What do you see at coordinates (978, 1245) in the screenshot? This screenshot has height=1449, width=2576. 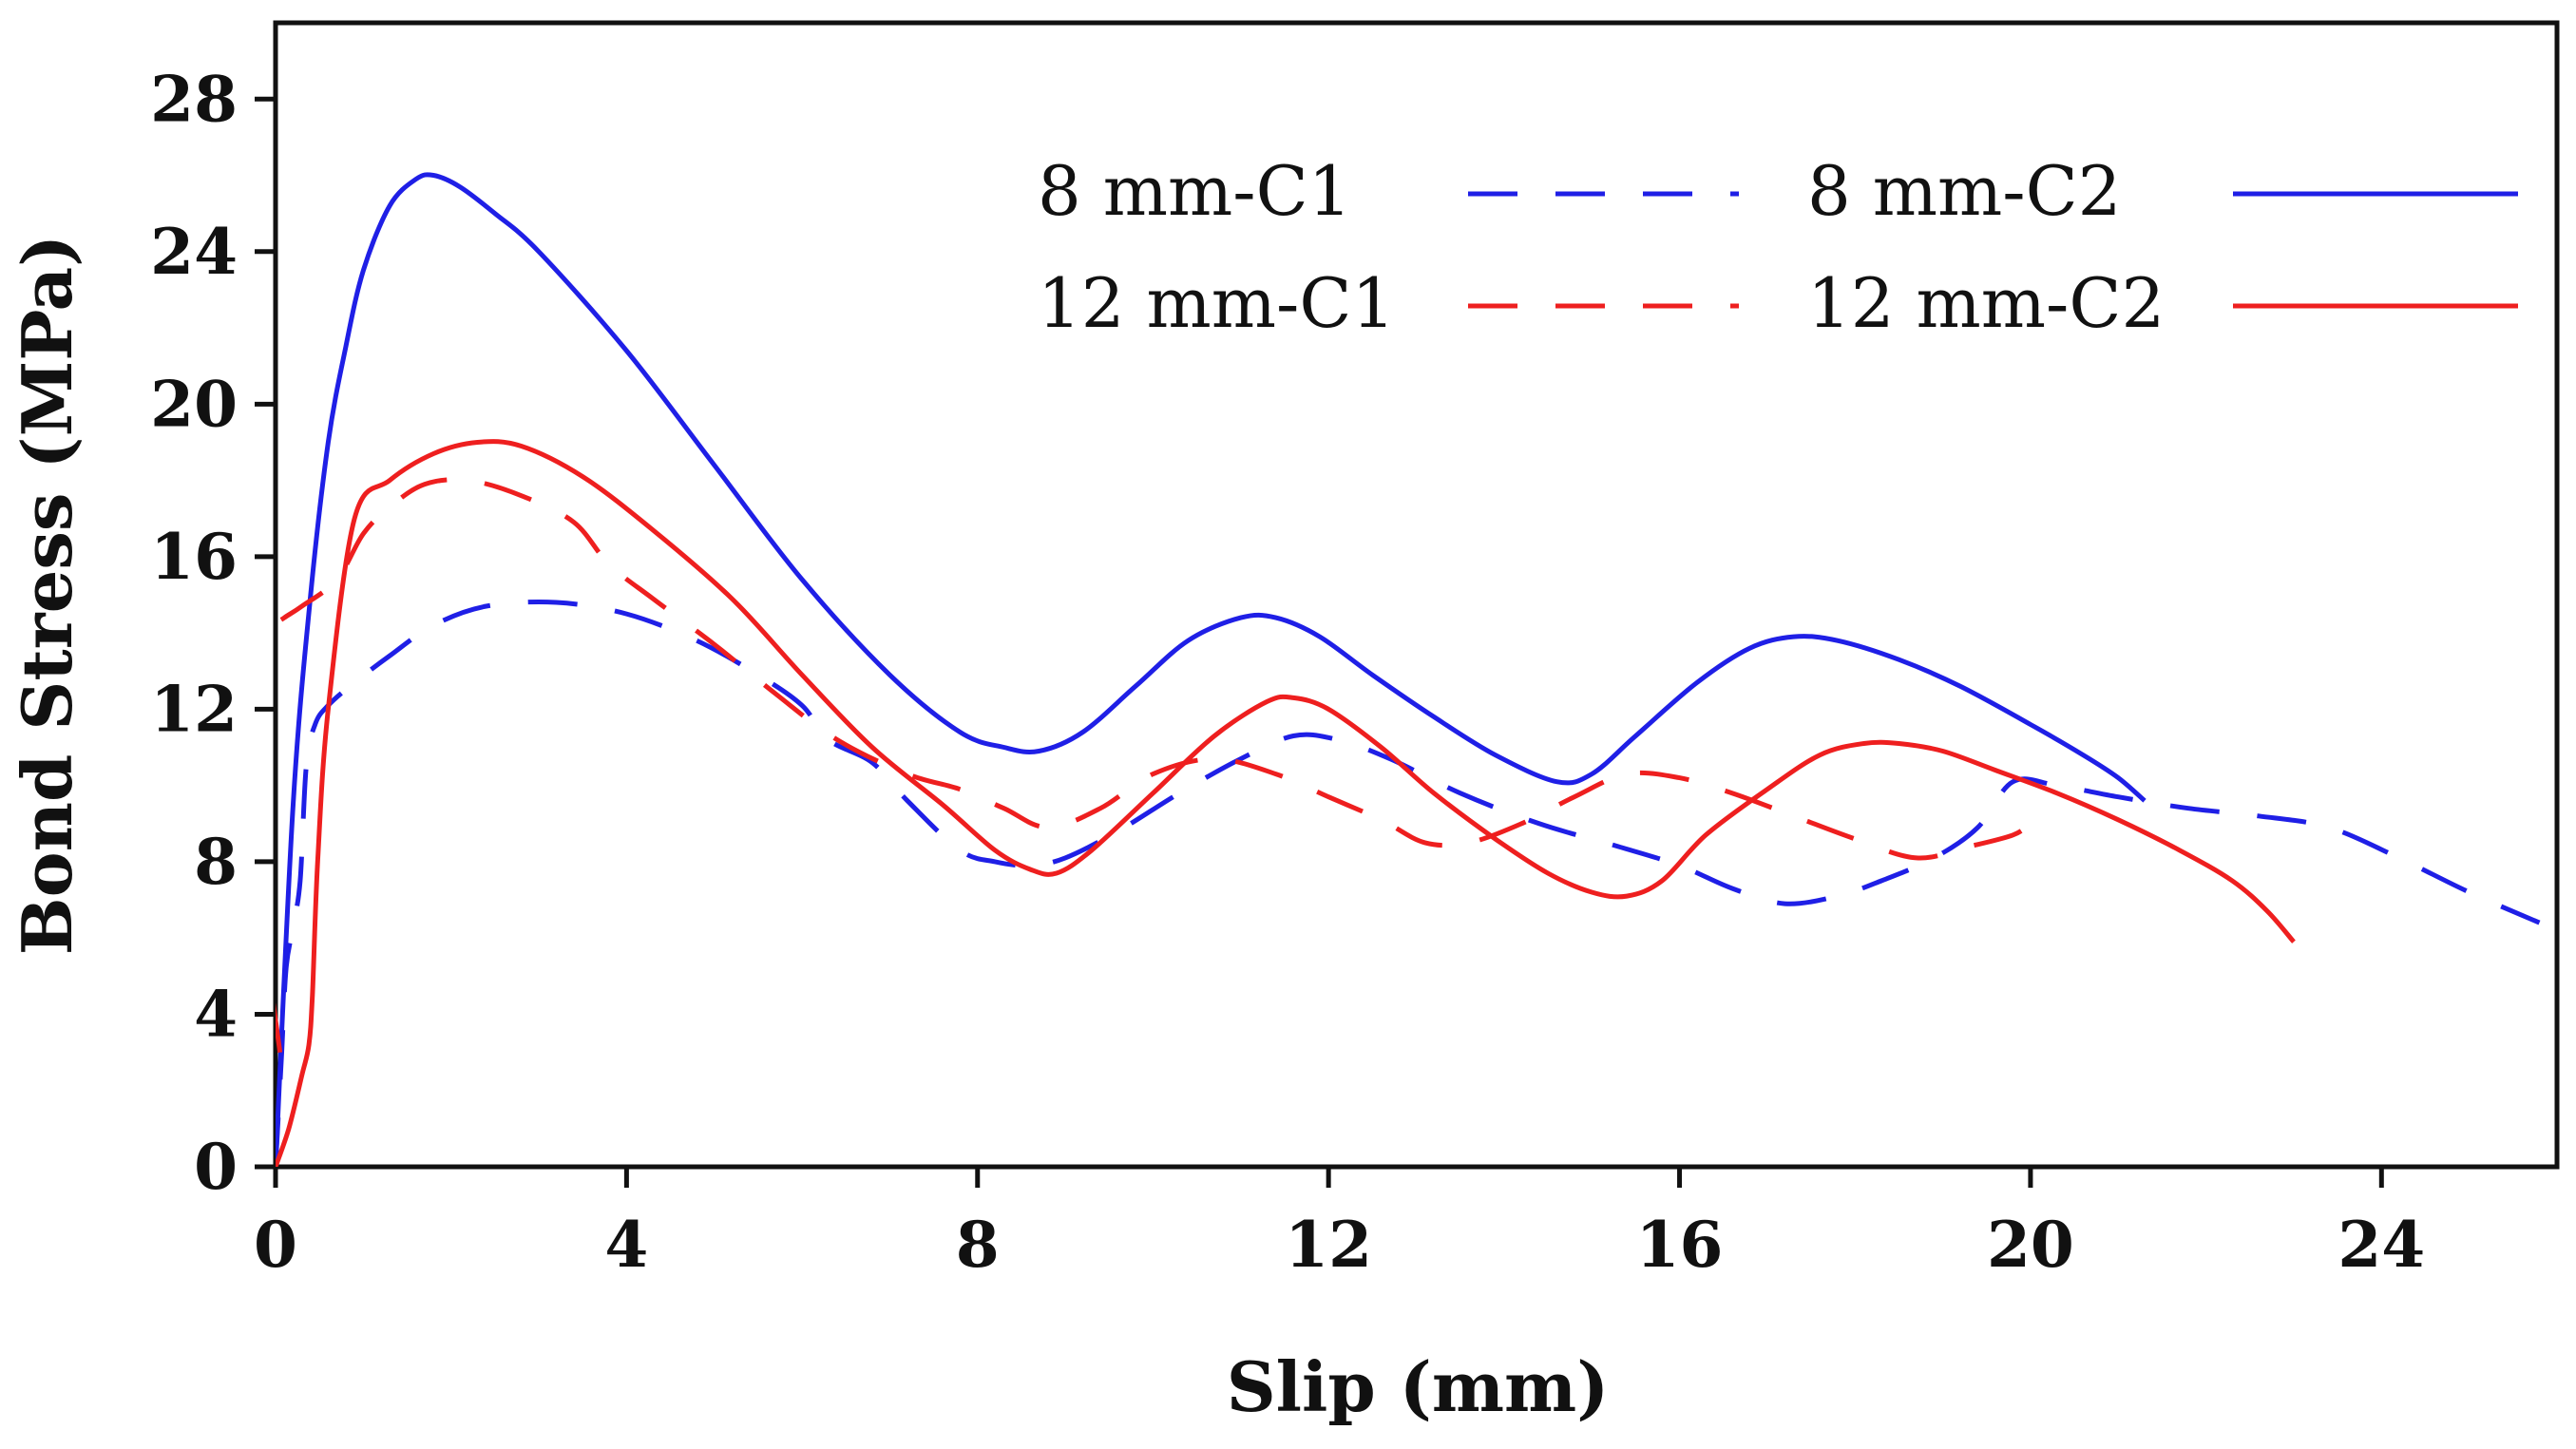 I see `x-tick-label: 8` at bounding box center [978, 1245].